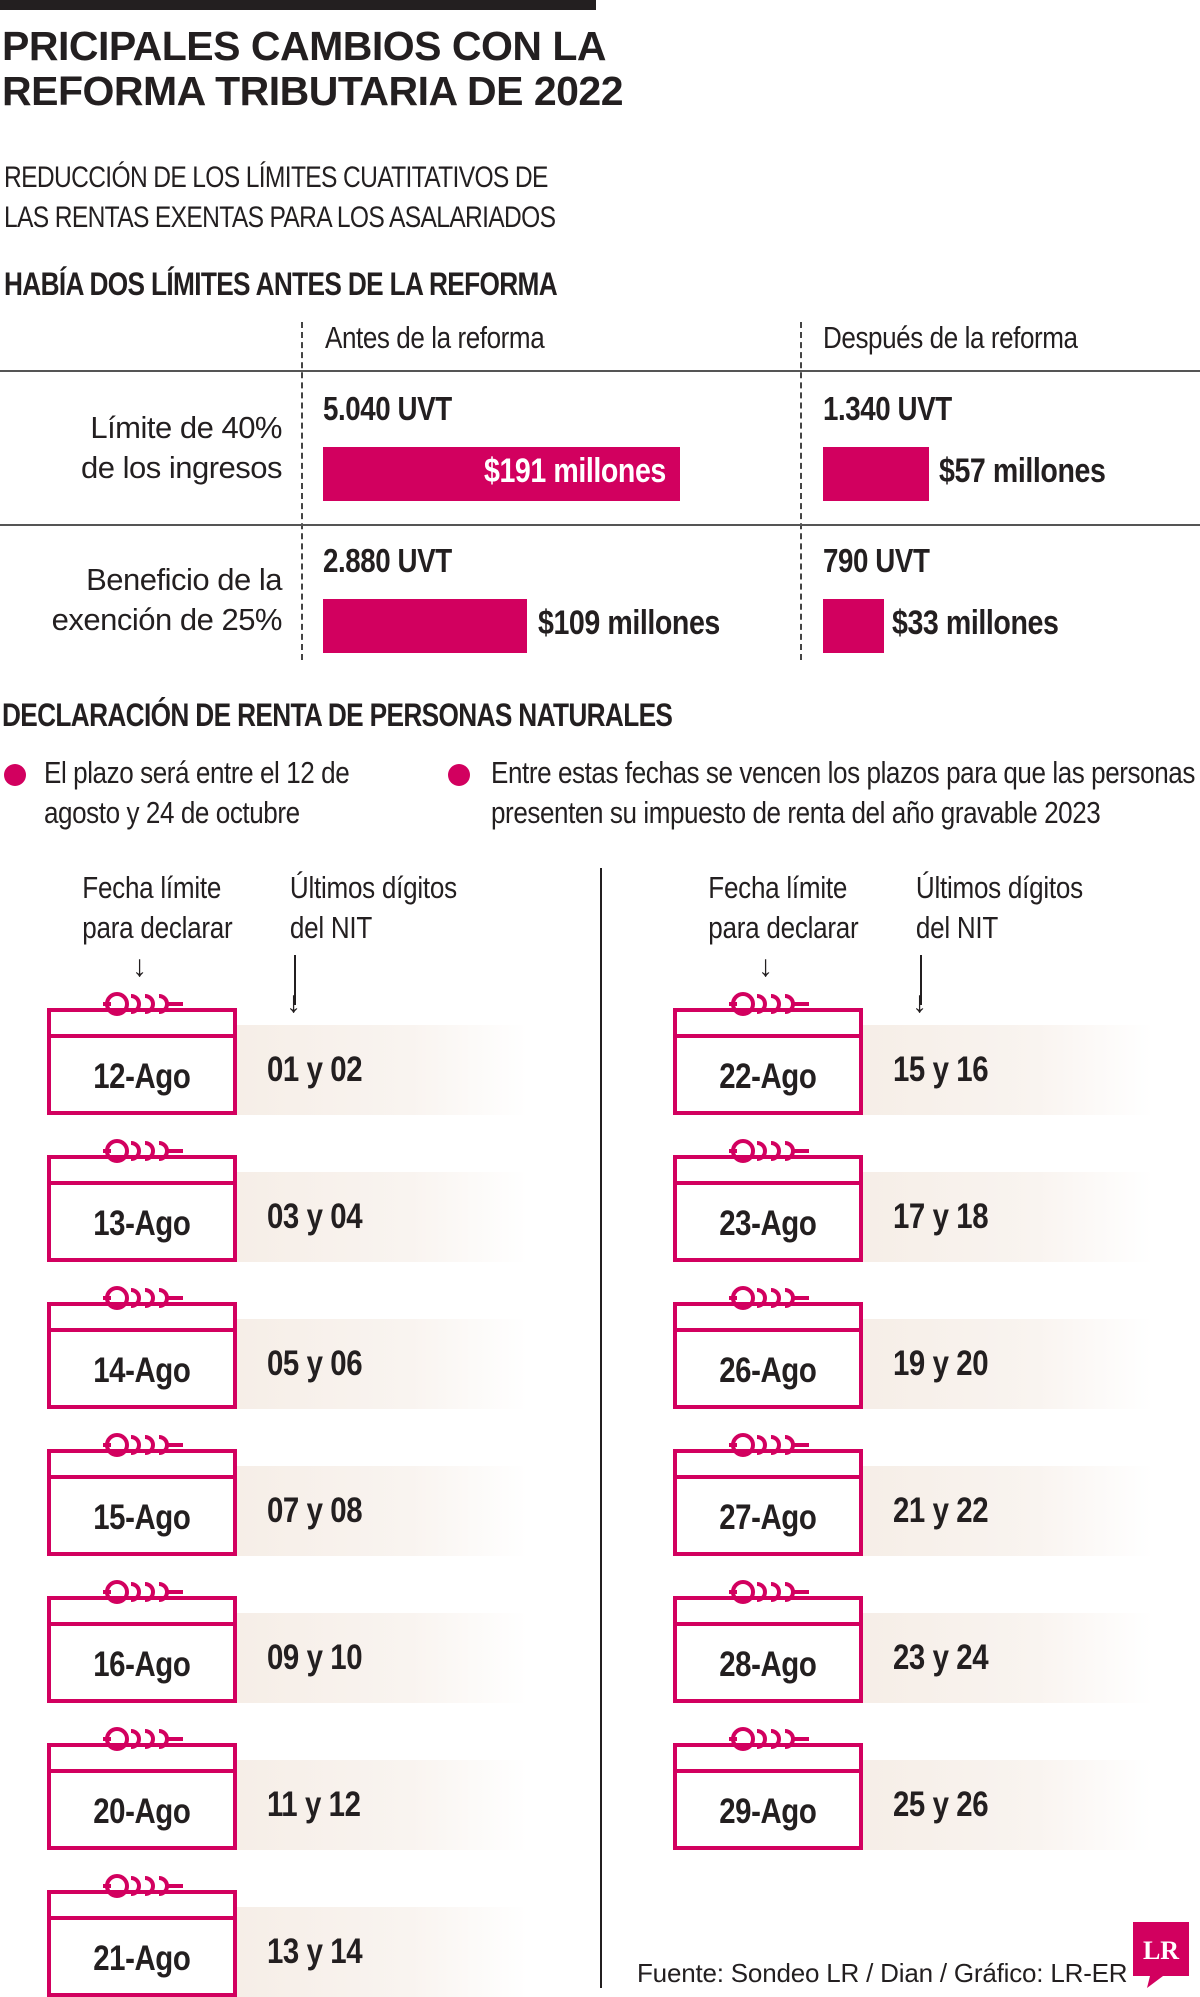 The image size is (1200, 1997). I want to click on deadline-date-text: 15-Ago, so click(142, 1517).